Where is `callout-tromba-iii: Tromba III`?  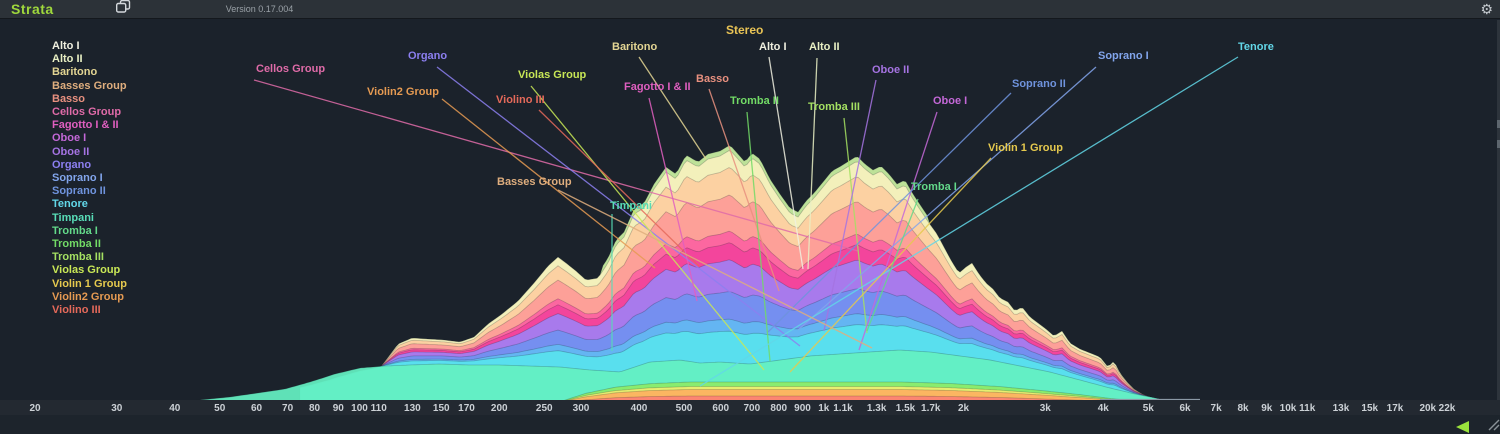
callout-tromba-iii: Tromba III is located at coordinates (834, 107).